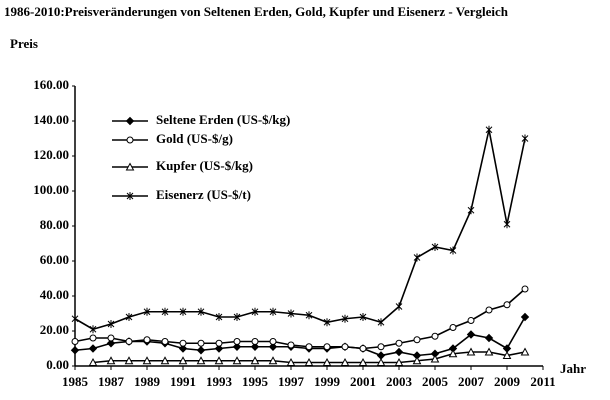 This screenshot has width=610, height=400. What do you see at coordinates (54, 224) in the screenshot?
I see `y-tick-label: 80.00` at bounding box center [54, 224].